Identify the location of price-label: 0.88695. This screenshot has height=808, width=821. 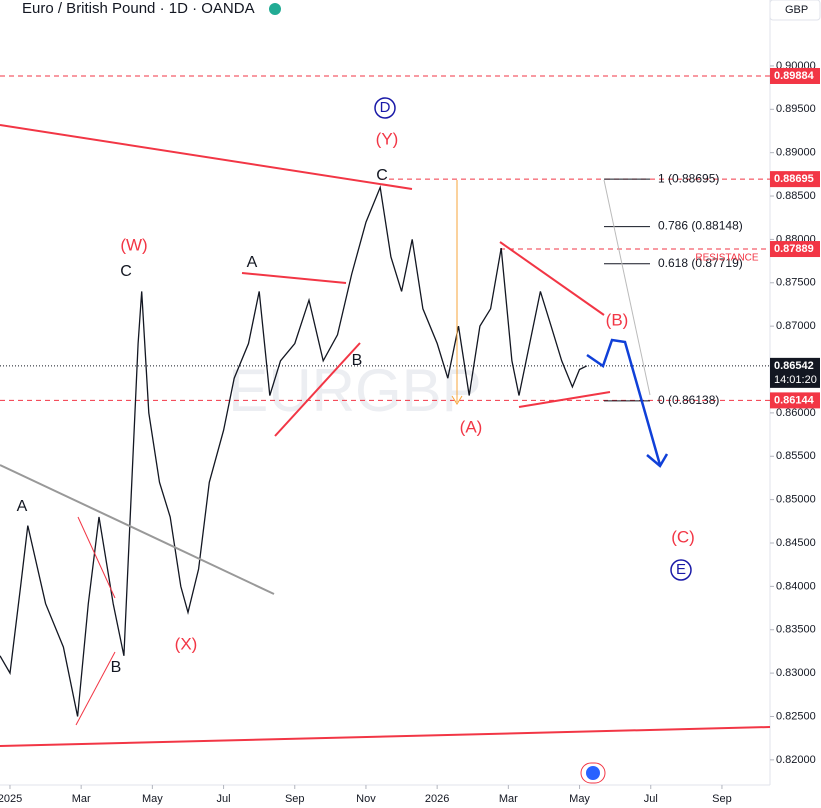
(794, 179).